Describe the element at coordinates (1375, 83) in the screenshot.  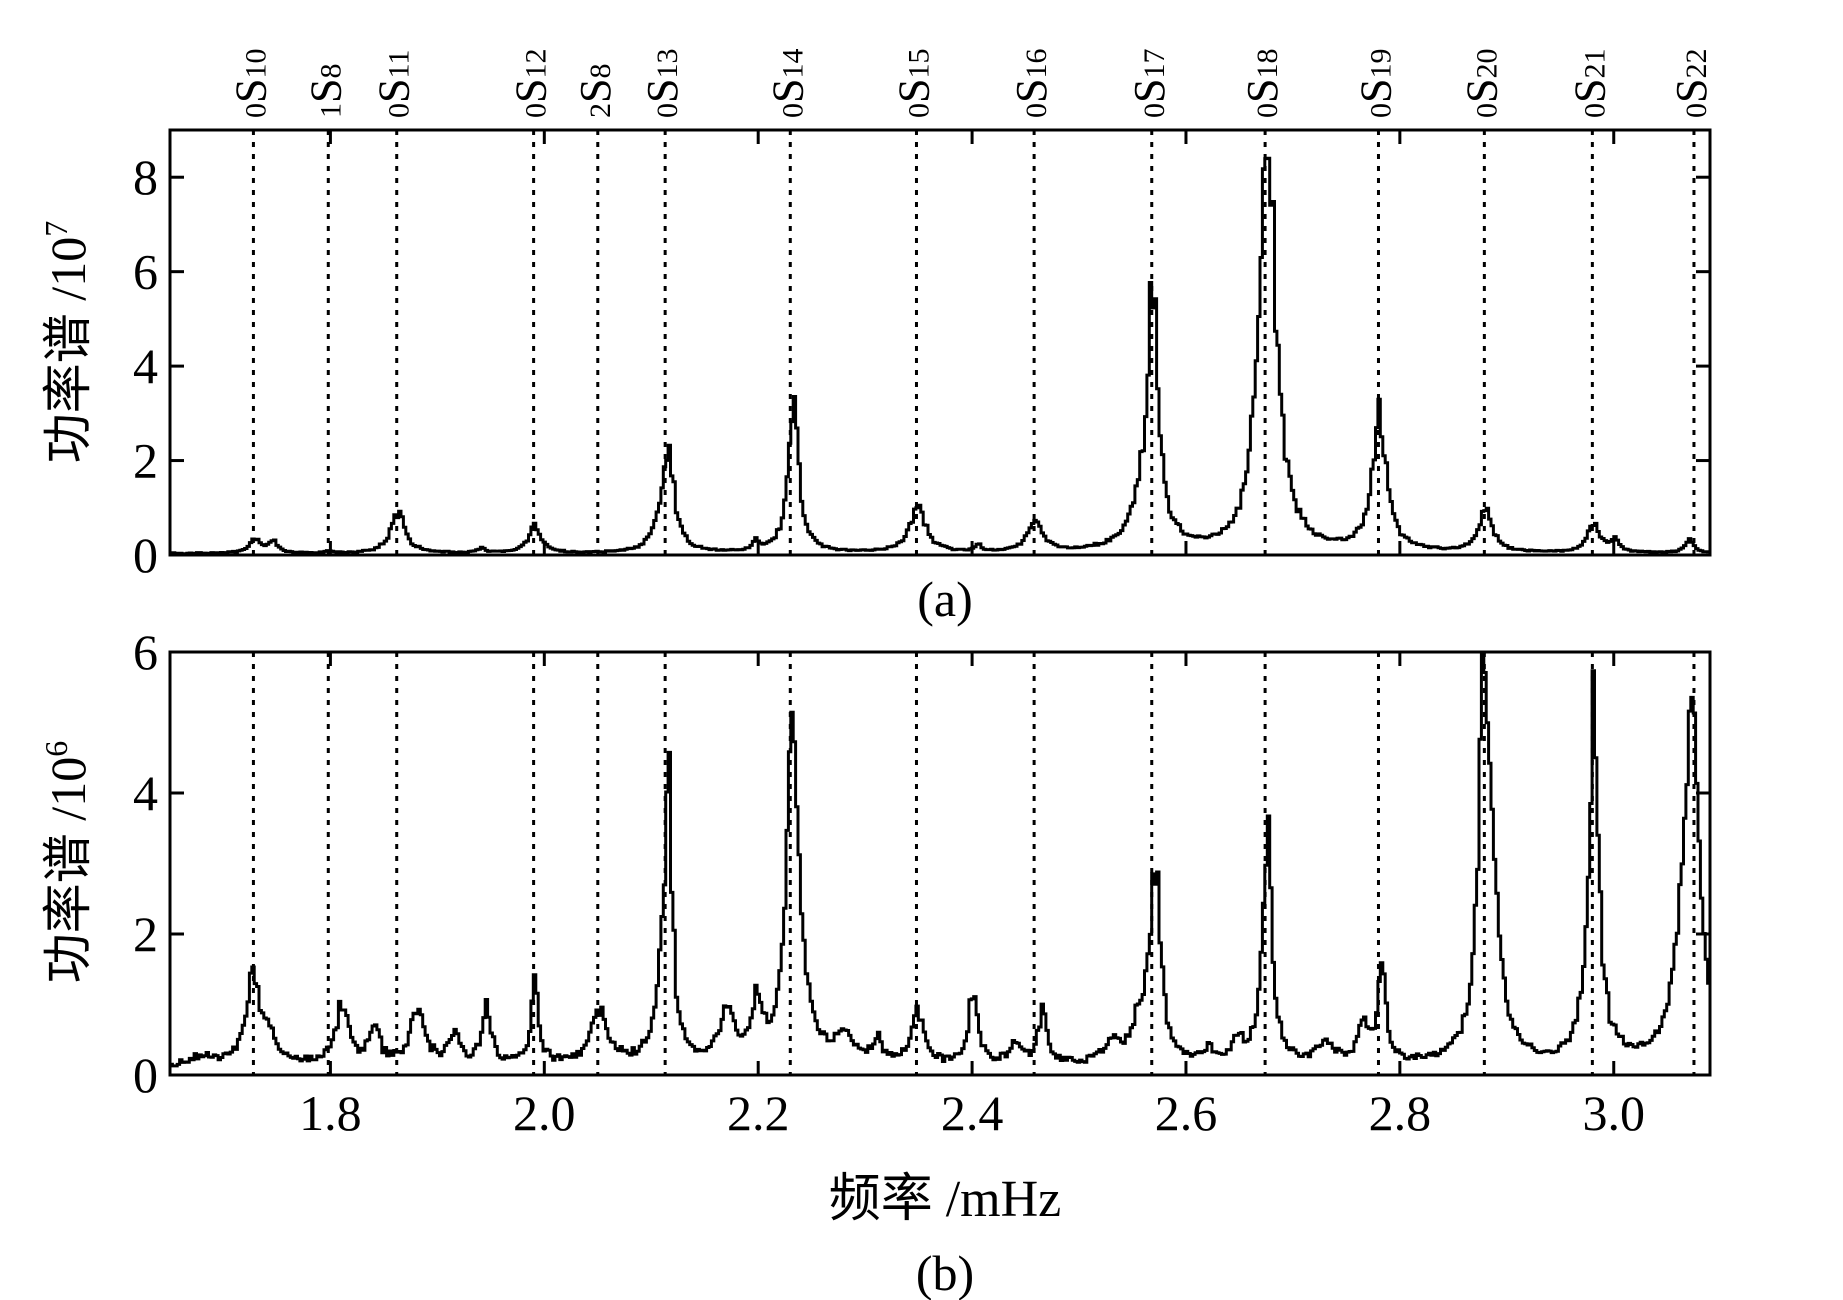
I see `mode-label-0S19: 0S19` at that location.